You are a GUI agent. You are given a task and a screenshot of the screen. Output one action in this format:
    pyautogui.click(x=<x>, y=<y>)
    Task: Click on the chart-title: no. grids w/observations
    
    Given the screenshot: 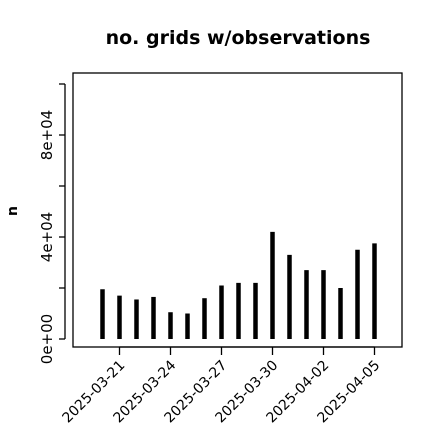 What is the action you would take?
    pyautogui.click(x=238, y=38)
    